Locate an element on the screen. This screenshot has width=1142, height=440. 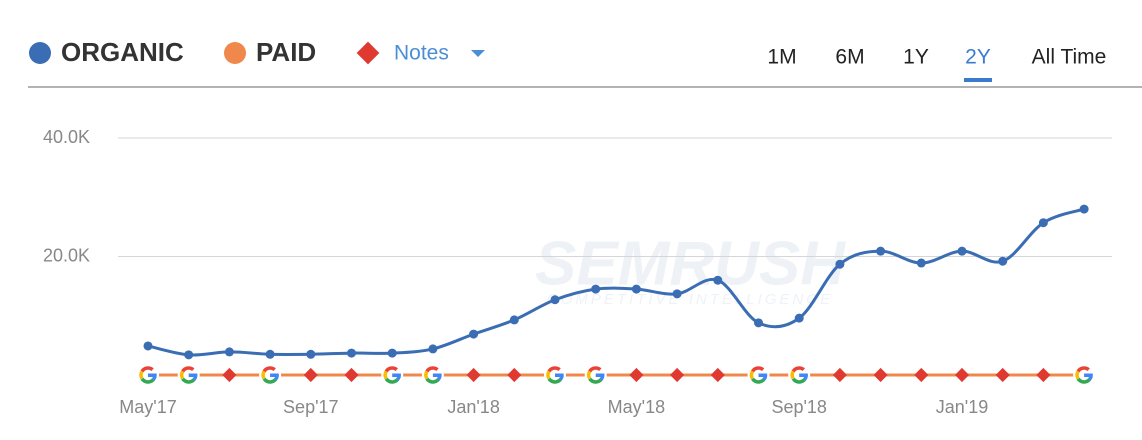
x-tick-label: Sep'17 is located at coordinates (311, 407).